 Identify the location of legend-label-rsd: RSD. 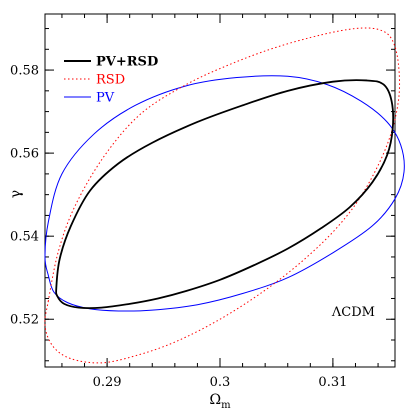
(110, 80).